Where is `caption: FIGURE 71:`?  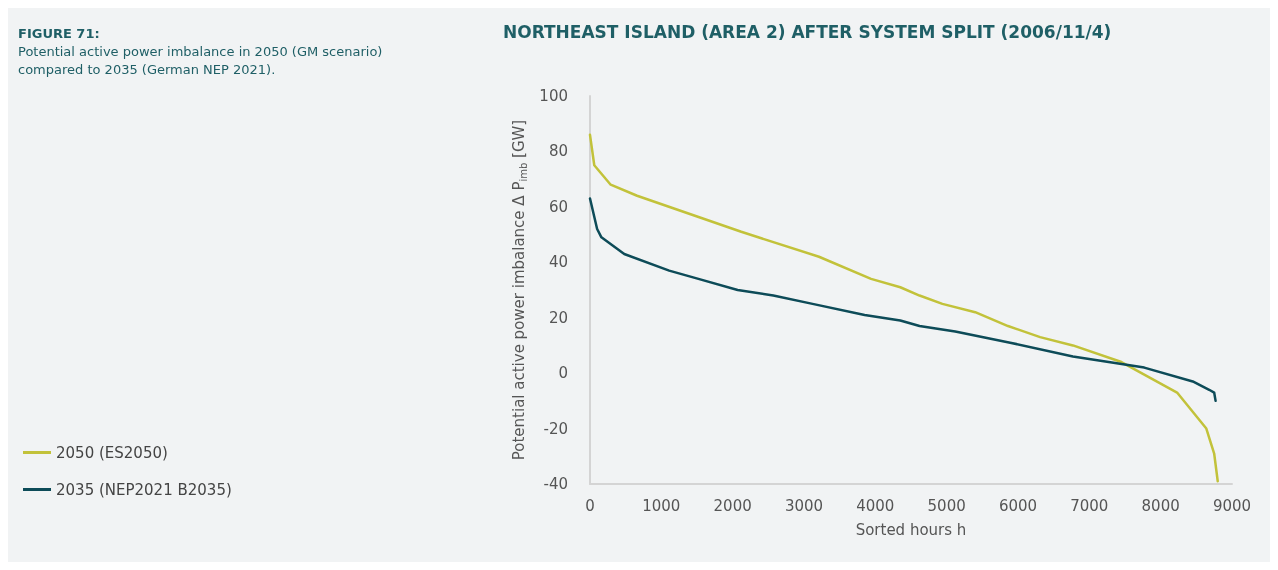 caption: FIGURE 71: is located at coordinates (59, 33).